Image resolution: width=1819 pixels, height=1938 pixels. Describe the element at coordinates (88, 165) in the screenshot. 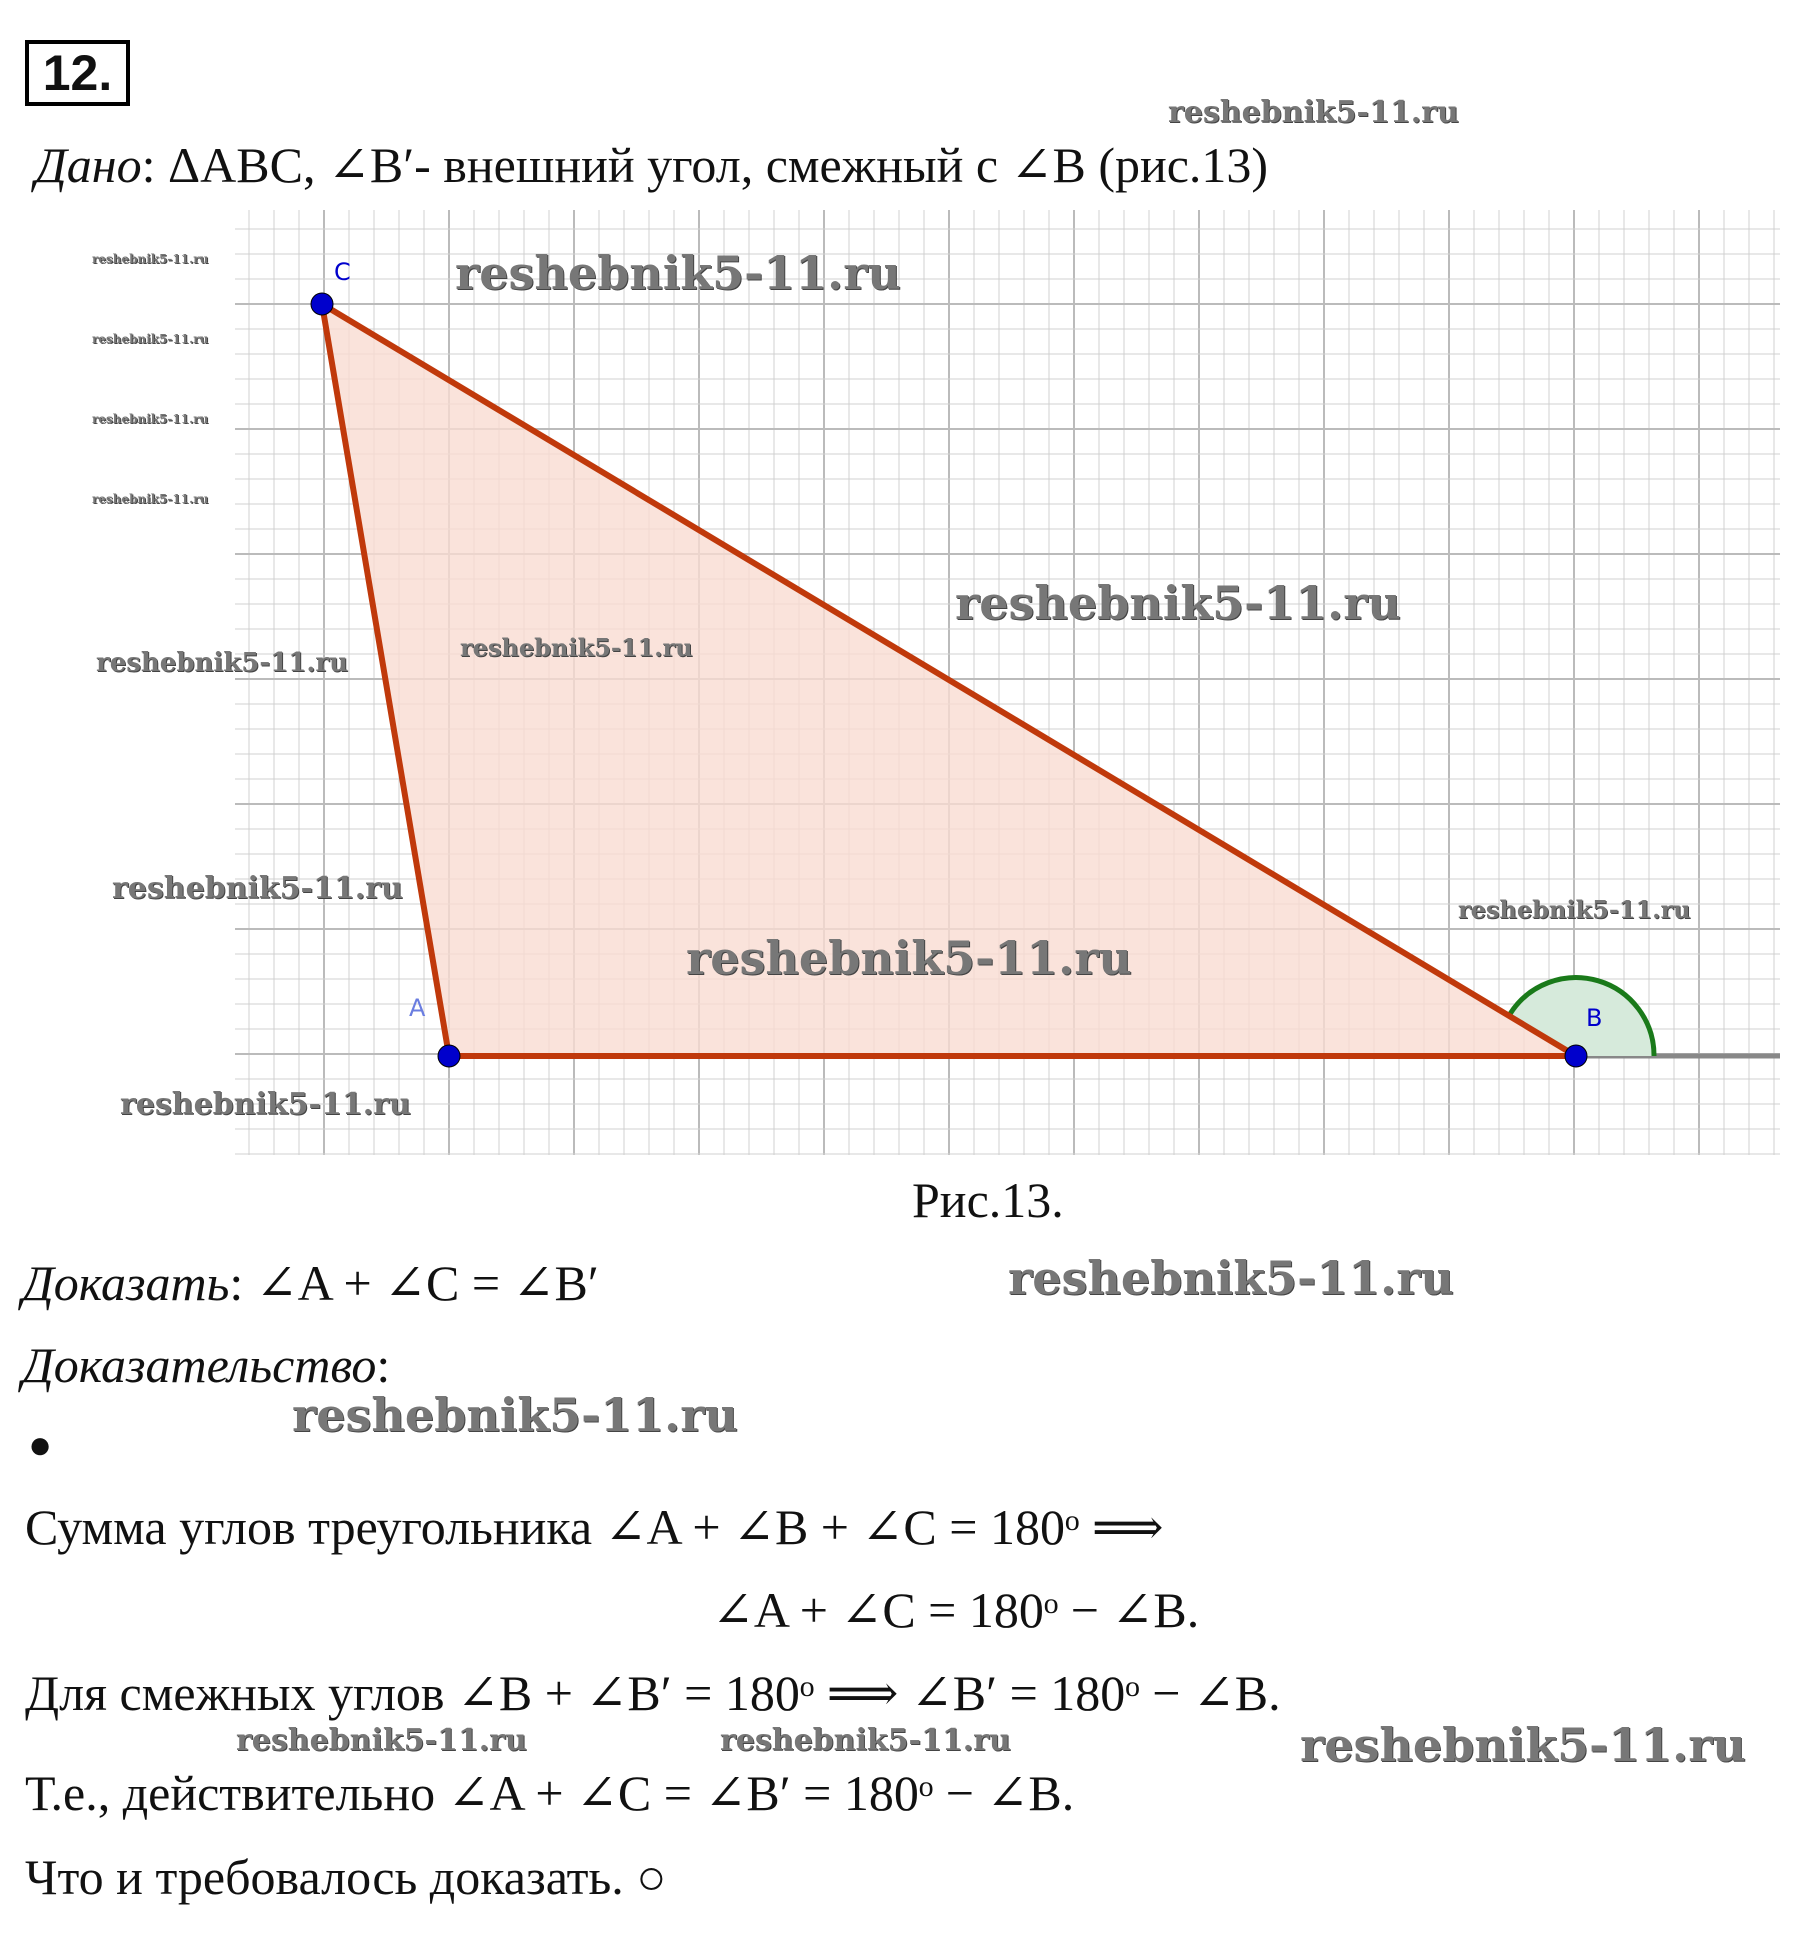

I see `given-label: Дано` at that location.